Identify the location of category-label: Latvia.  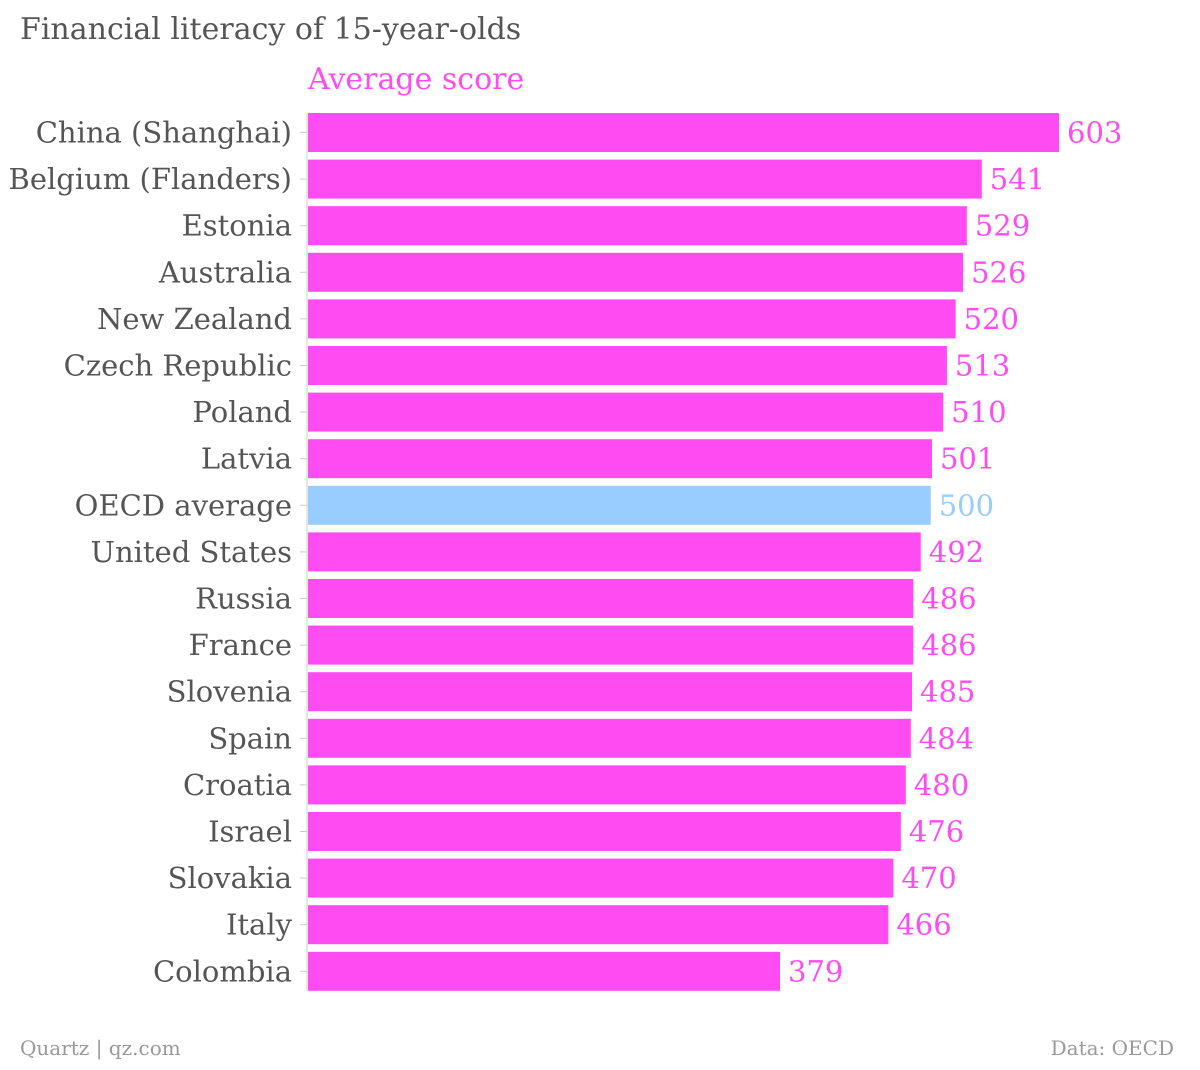
(246, 459).